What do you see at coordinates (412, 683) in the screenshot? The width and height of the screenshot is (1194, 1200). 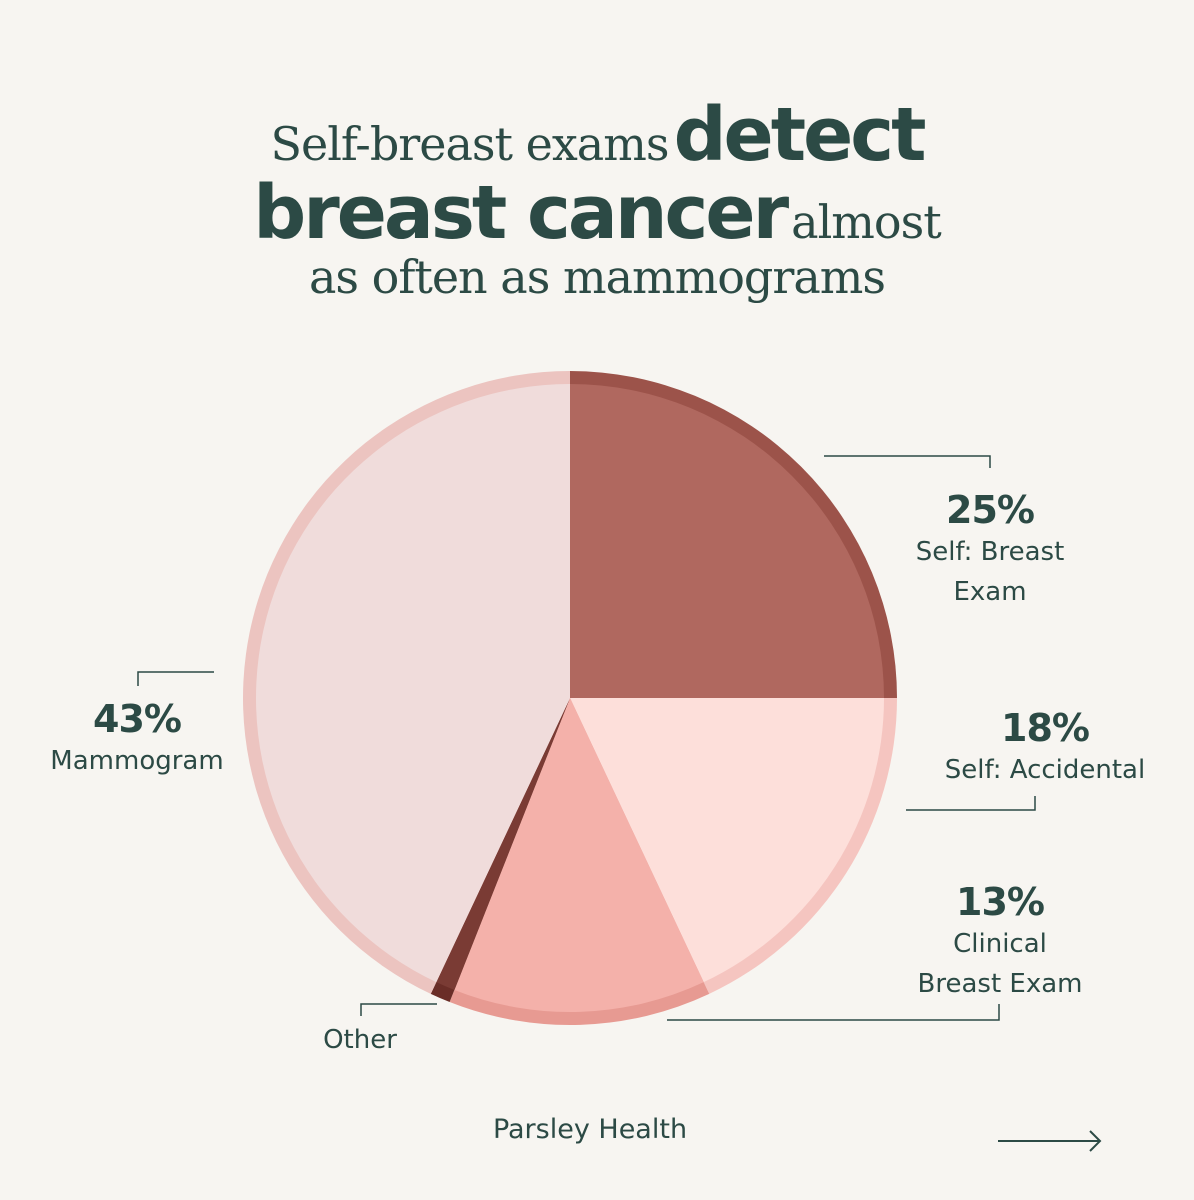 I see `slice-mammogram` at bounding box center [412, 683].